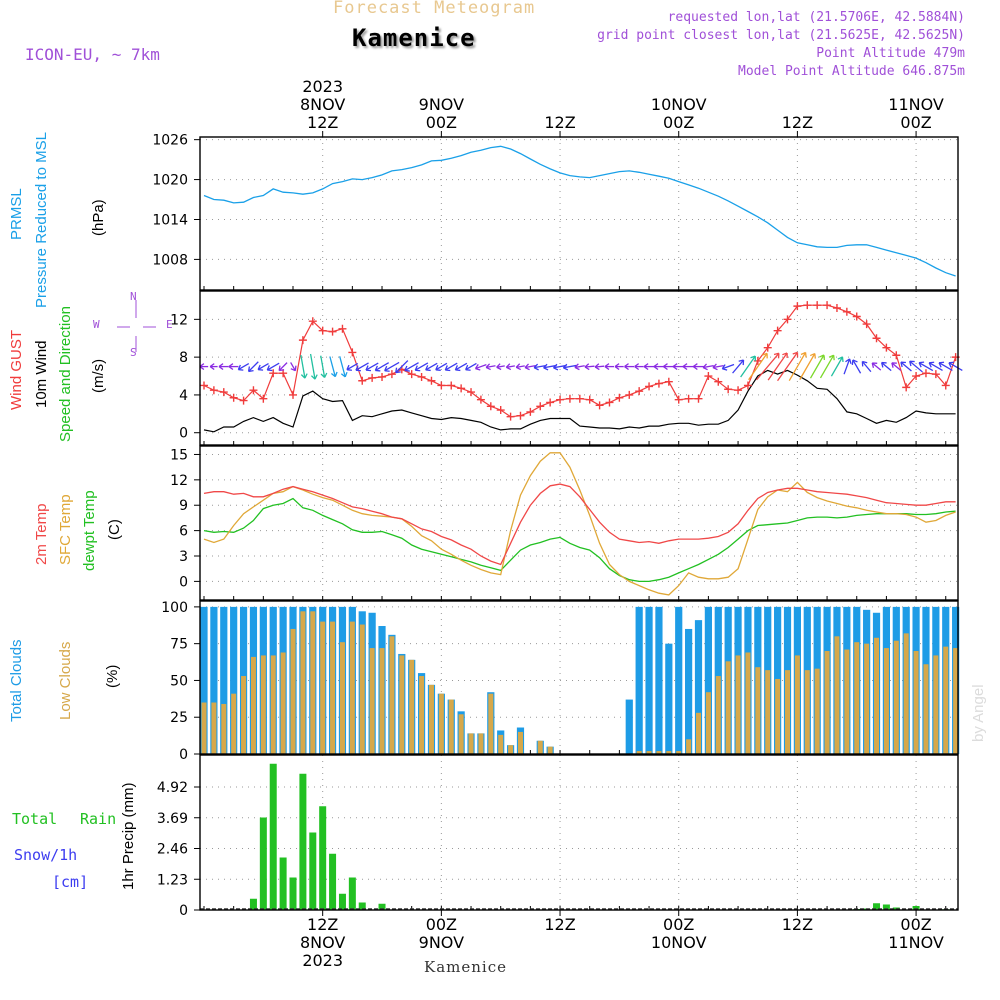 This screenshot has width=1000, height=1000. Describe the element at coordinates (678, 924) in the screenshot. I see `x-bottom-label: 00Z` at that location.